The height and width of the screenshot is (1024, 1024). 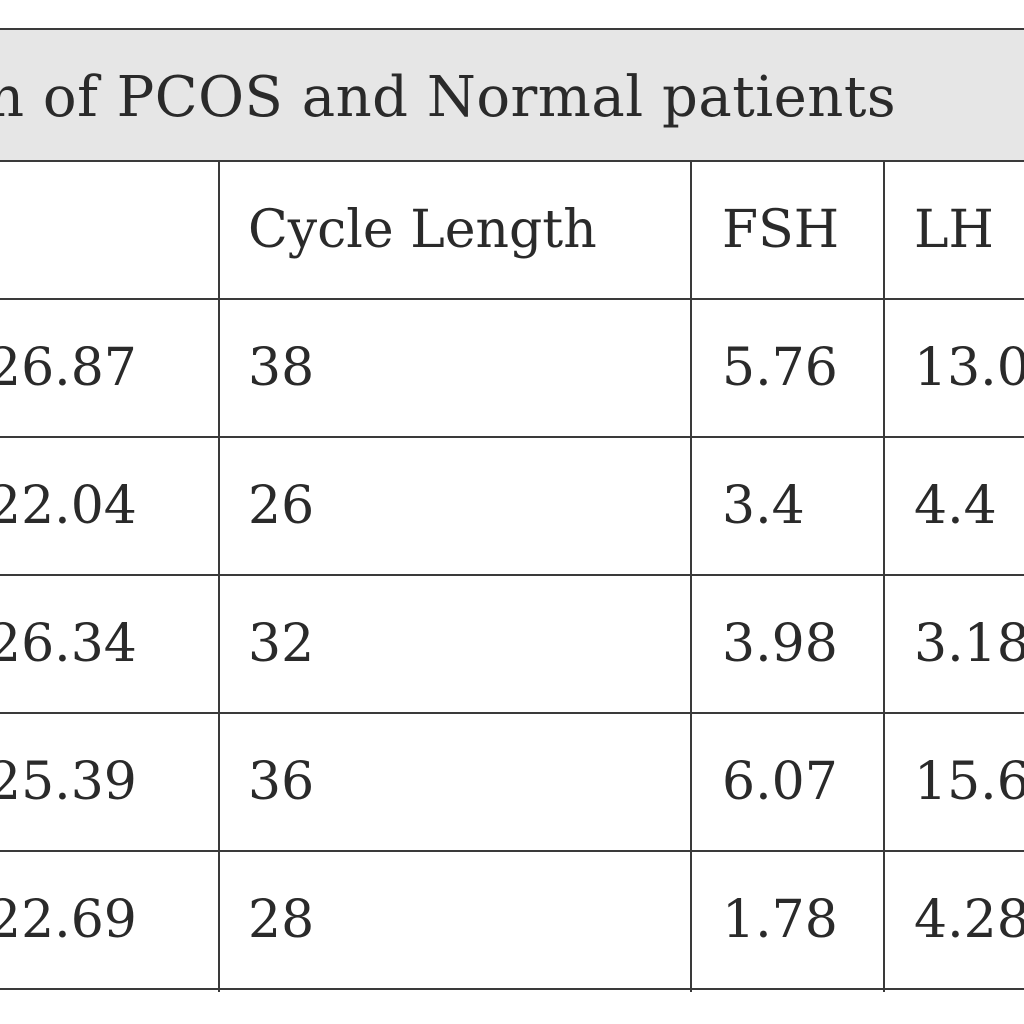 I want to click on header-cell-cycle-length: Cycle Length, so click(x=422, y=230).